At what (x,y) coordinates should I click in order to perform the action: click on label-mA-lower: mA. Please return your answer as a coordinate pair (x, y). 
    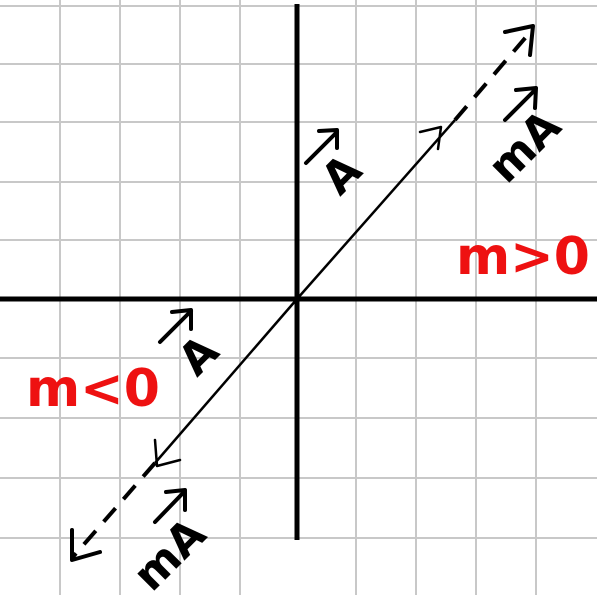
    Looking at the image, I should click on (169, 551).